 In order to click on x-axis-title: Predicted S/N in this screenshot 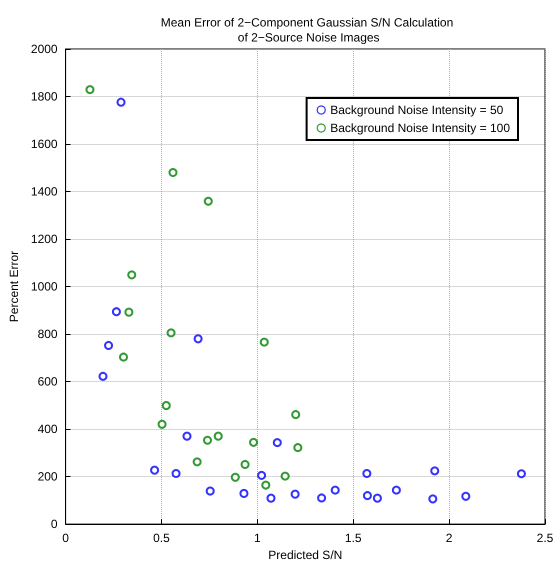, I will do `click(305, 555)`.